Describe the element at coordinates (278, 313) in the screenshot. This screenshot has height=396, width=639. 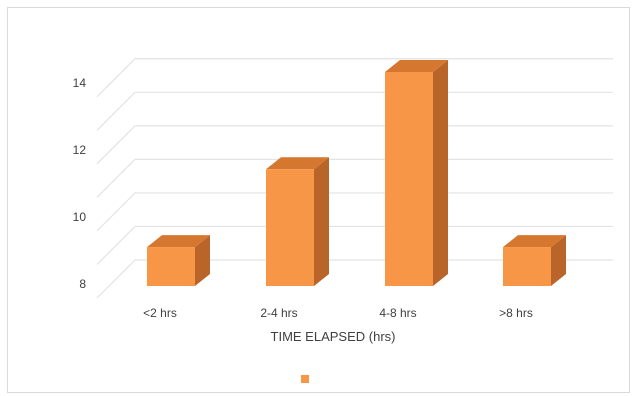
I see `x-tick-label: 2-4 hrs` at that location.